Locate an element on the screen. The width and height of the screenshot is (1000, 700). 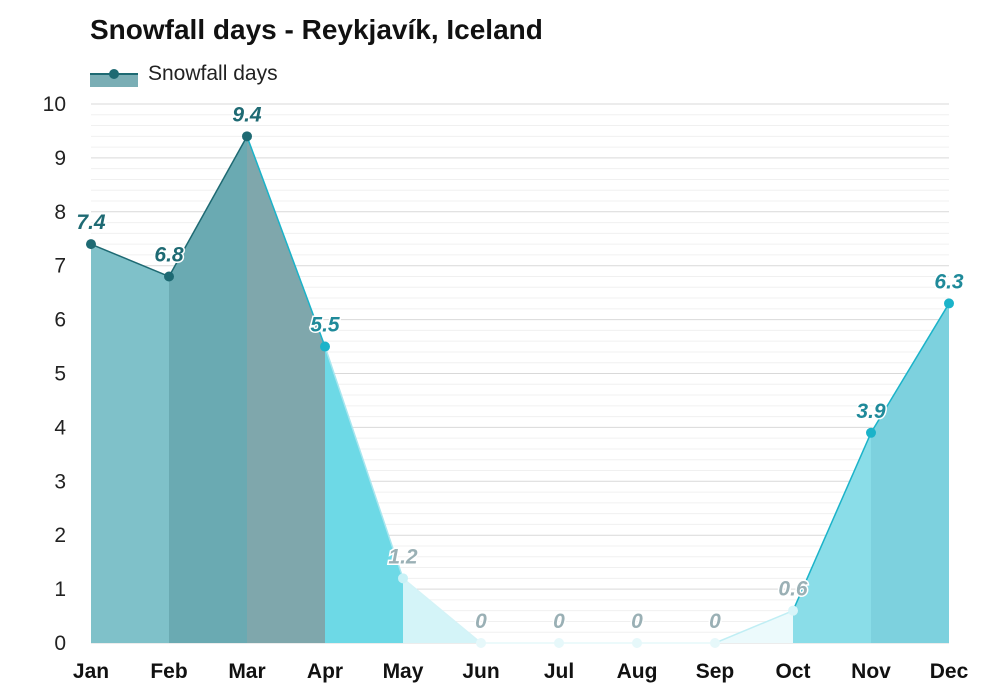
chart-title: Snowfall days - Reykjavík, Iceland is located at coordinates (316, 29).